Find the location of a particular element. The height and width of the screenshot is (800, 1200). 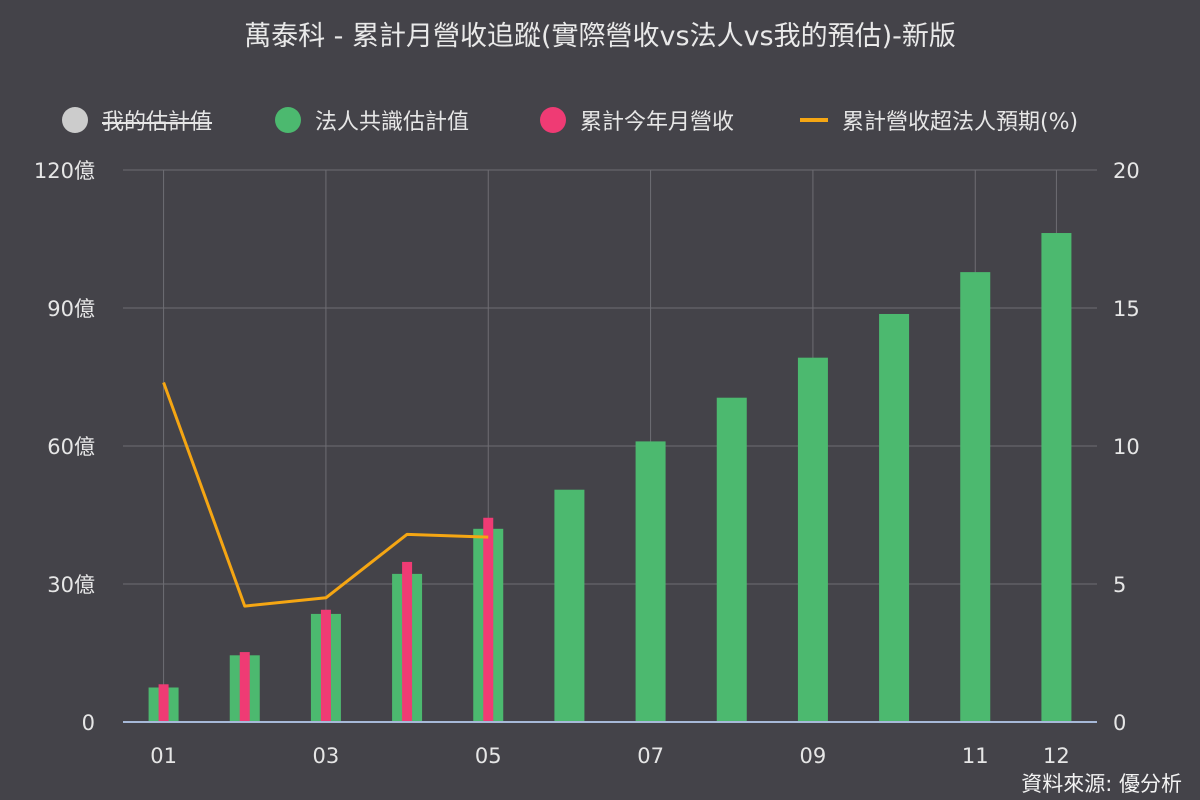

legend-item-mine: 我的估計值 is located at coordinates (137, 120).